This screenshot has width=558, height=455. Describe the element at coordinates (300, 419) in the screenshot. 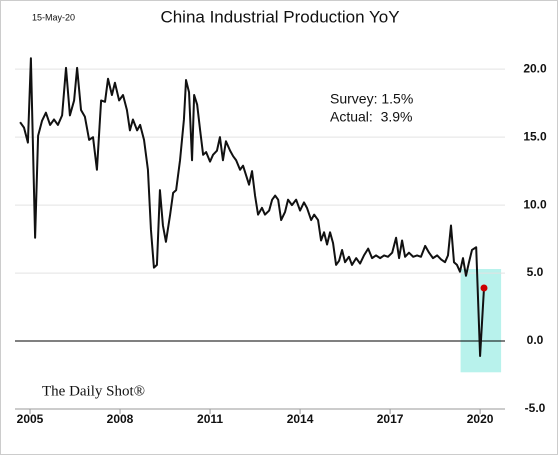

I see `x-tick-label: 2014` at that location.